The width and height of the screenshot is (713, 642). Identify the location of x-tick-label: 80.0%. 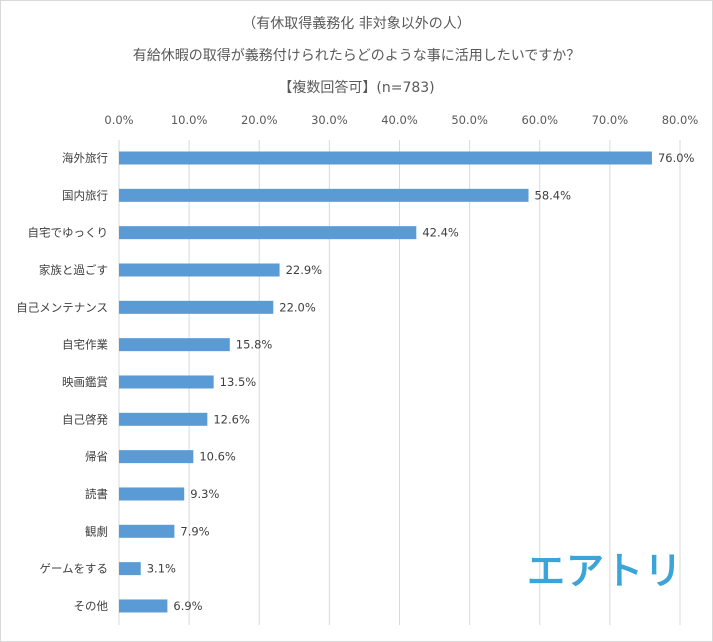
(680, 120).